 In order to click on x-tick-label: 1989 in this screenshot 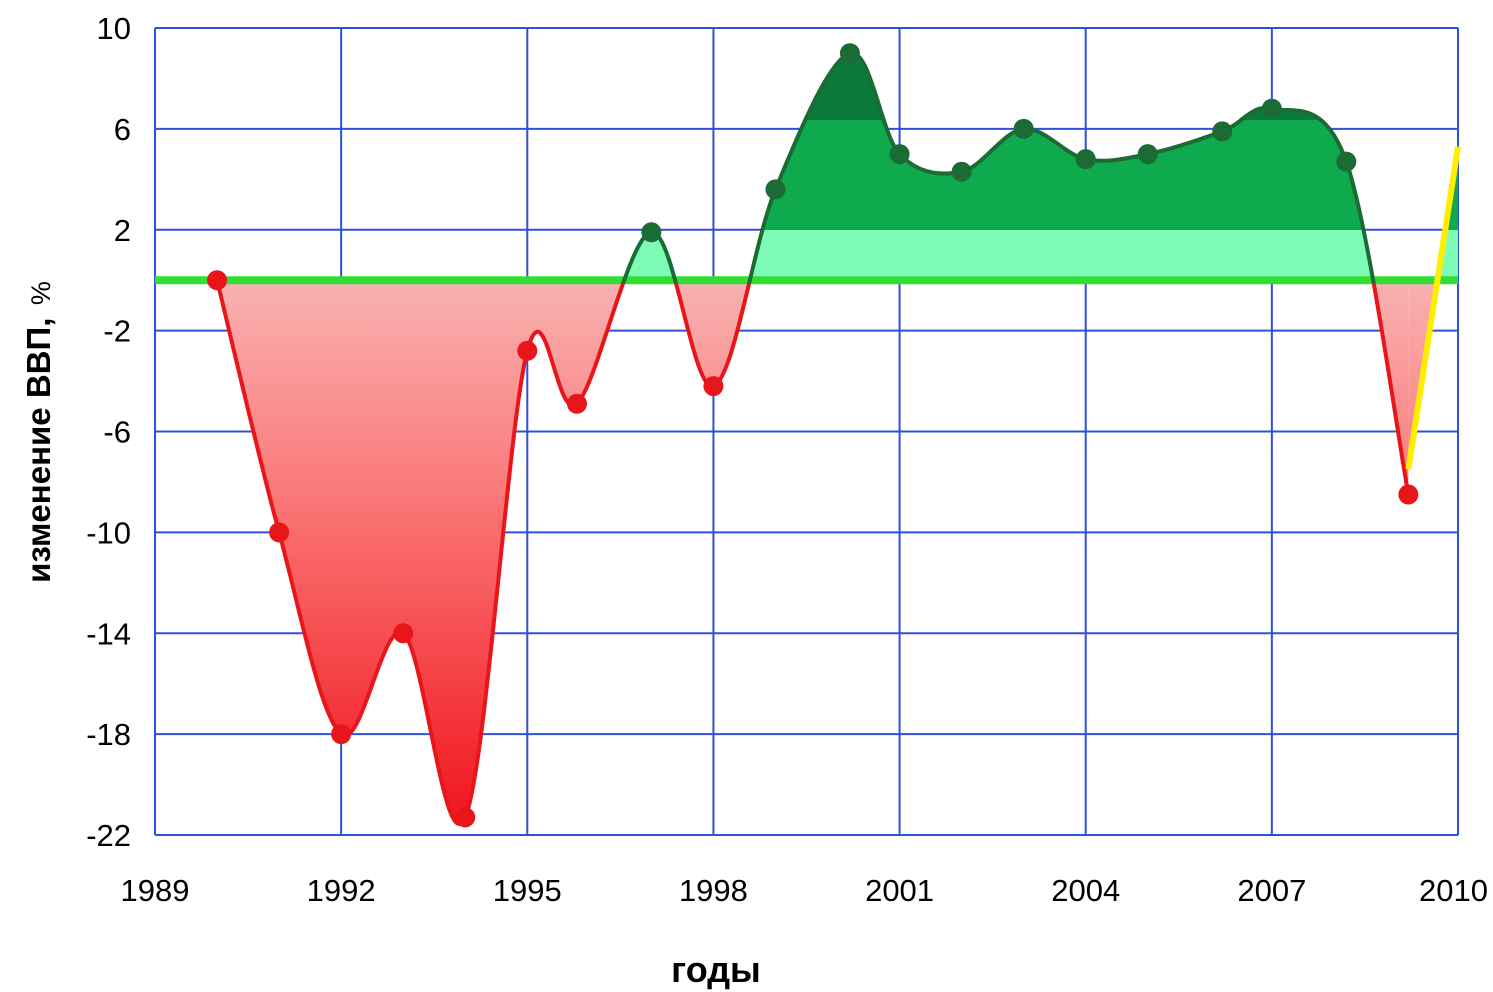, I will do `click(155, 890)`.